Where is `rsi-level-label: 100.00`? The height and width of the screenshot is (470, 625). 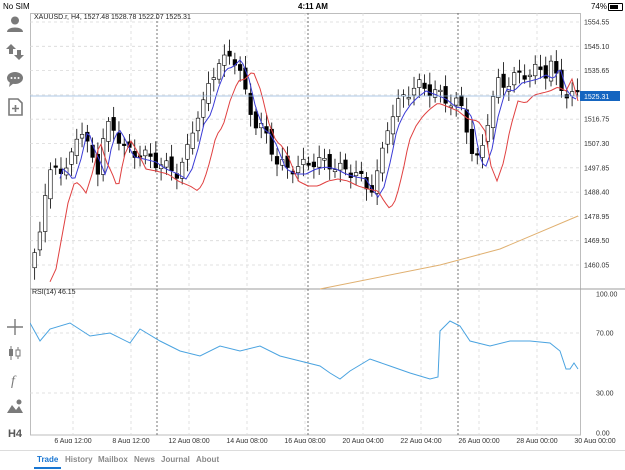
rsi-level-label: 100.00 is located at coordinates (607, 295).